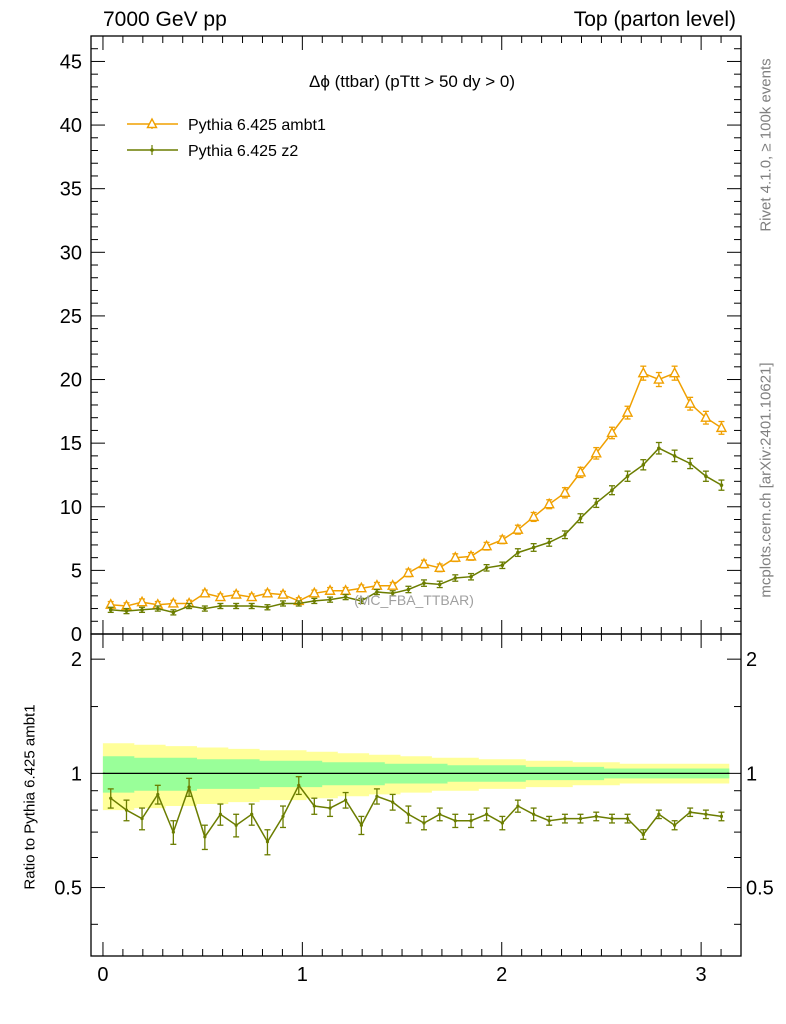  Describe the element at coordinates (416, 813) in the screenshot. I see `ratio-series-line` at that location.